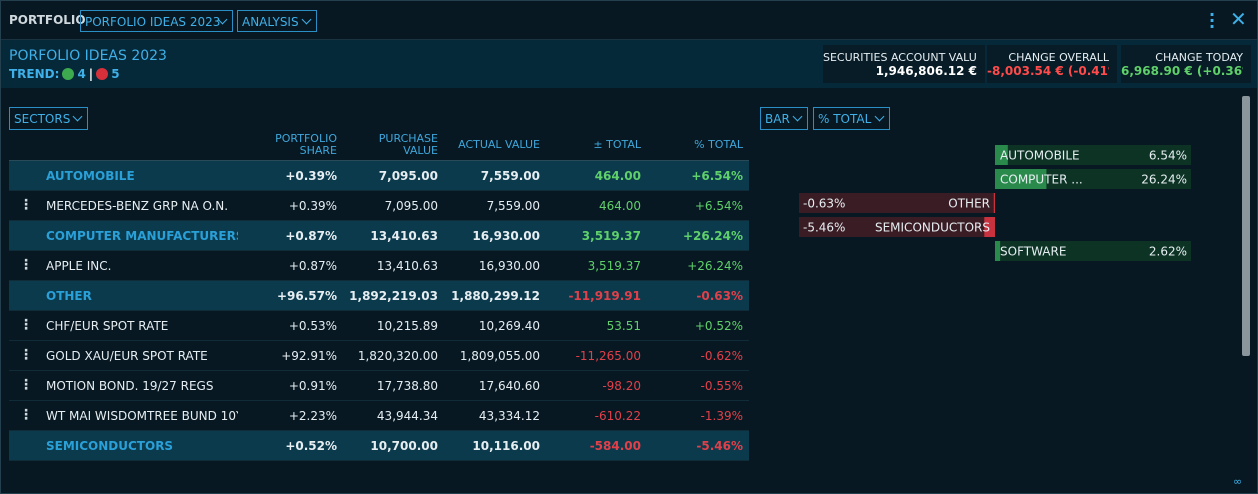 The width and height of the screenshot is (1258, 494). What do you see at coordinates (1168, 156) in the screenshot?
I see `bar-value-label: 6.54%` at bounding box center [1168, 156].